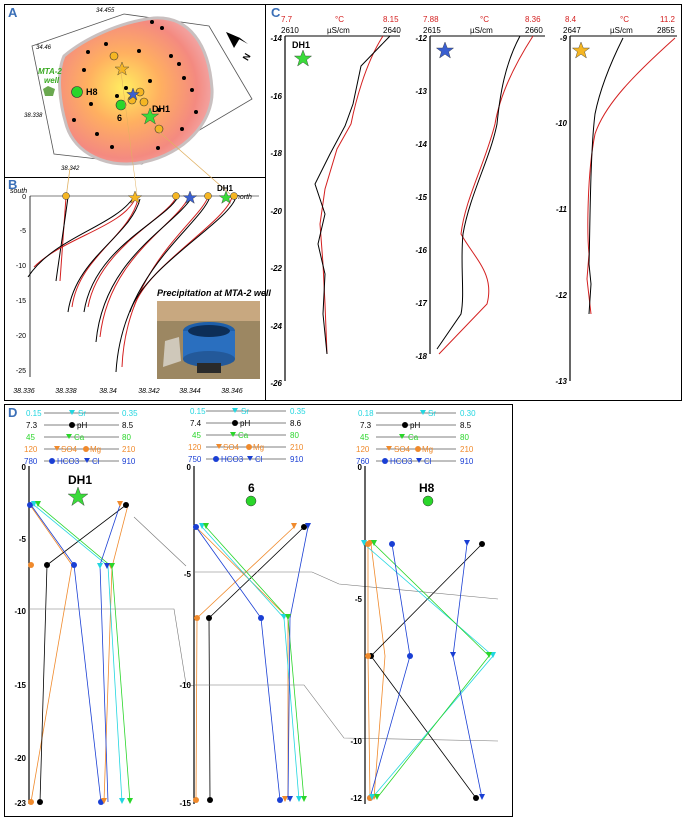 This screenshot has height=820, width=685. I want to click on svg-text: 210, so click(129, 449).